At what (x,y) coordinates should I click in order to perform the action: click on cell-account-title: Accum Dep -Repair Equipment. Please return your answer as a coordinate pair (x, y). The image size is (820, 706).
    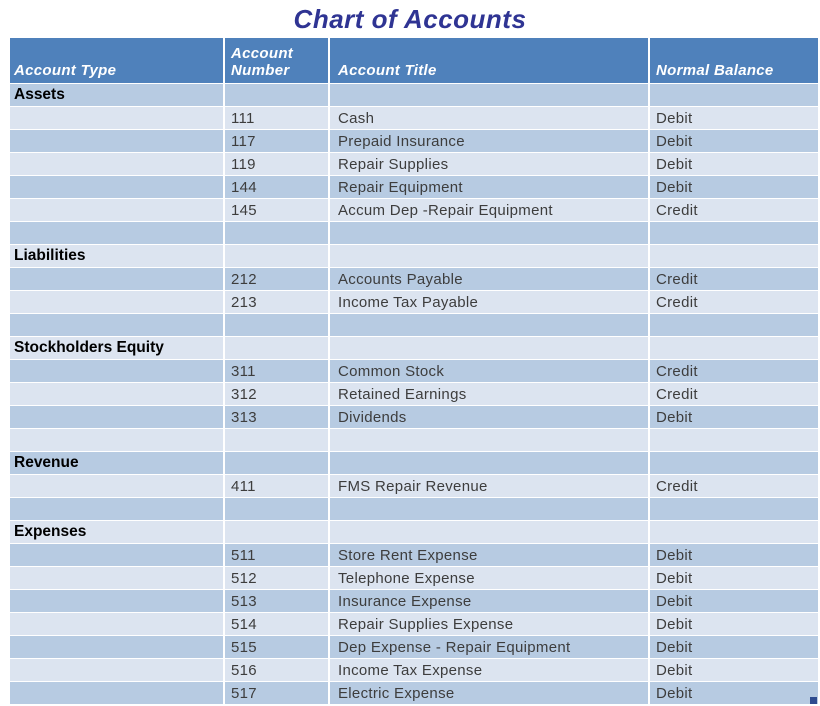
    Looking at the image, I should click on (490, 210).